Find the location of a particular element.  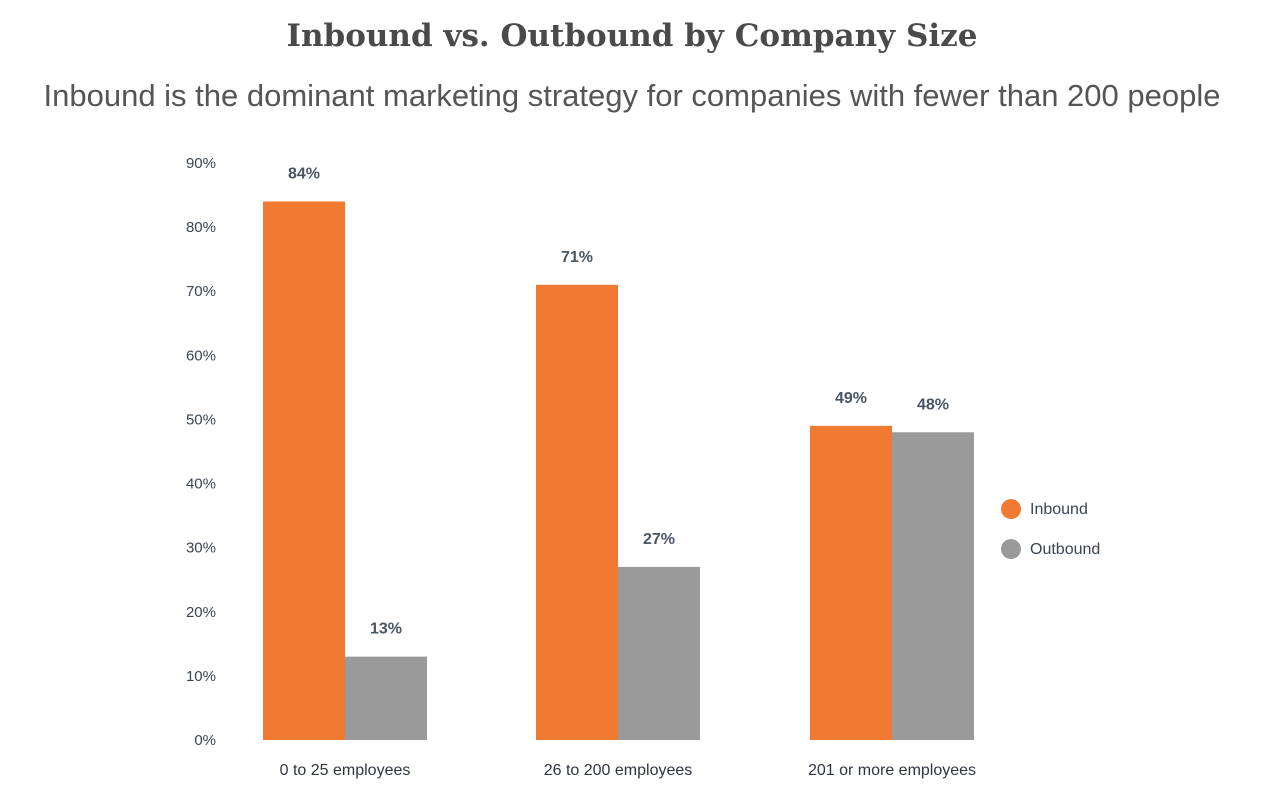

legend-label-outbound: Outbound is located at coordinates (1065, 549).